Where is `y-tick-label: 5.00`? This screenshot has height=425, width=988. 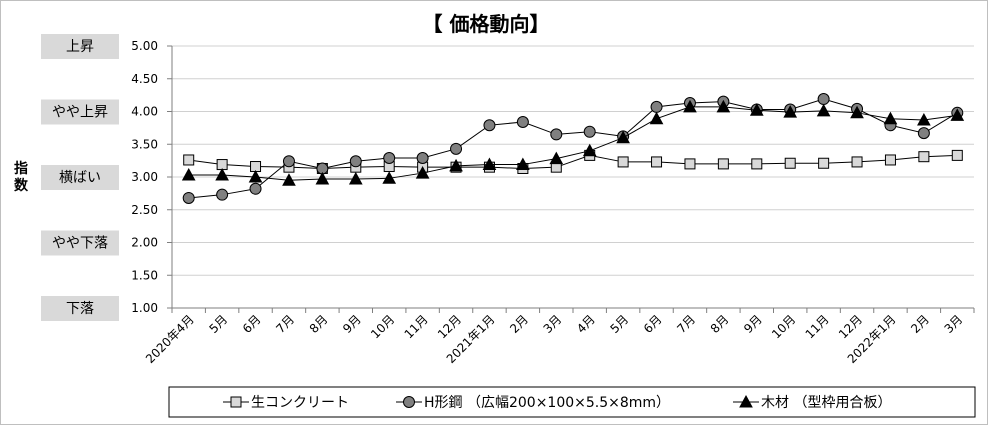
y-tick-label: 5.00 is located at coordinates (144, 46).